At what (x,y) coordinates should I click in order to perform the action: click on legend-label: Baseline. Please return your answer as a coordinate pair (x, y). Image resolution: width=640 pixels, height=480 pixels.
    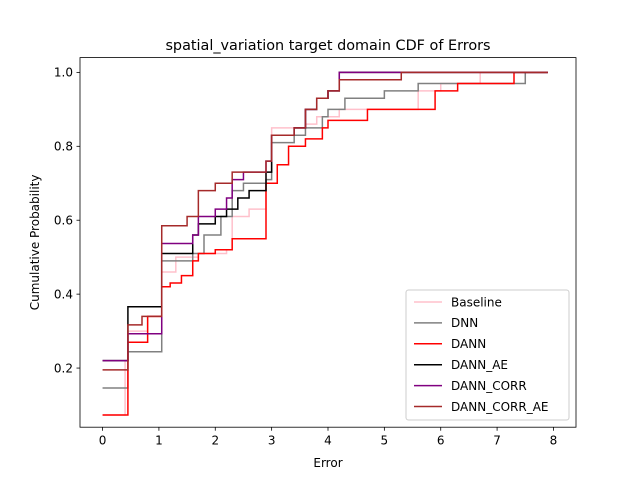
    Looking at the image, I should click on (476, 302).